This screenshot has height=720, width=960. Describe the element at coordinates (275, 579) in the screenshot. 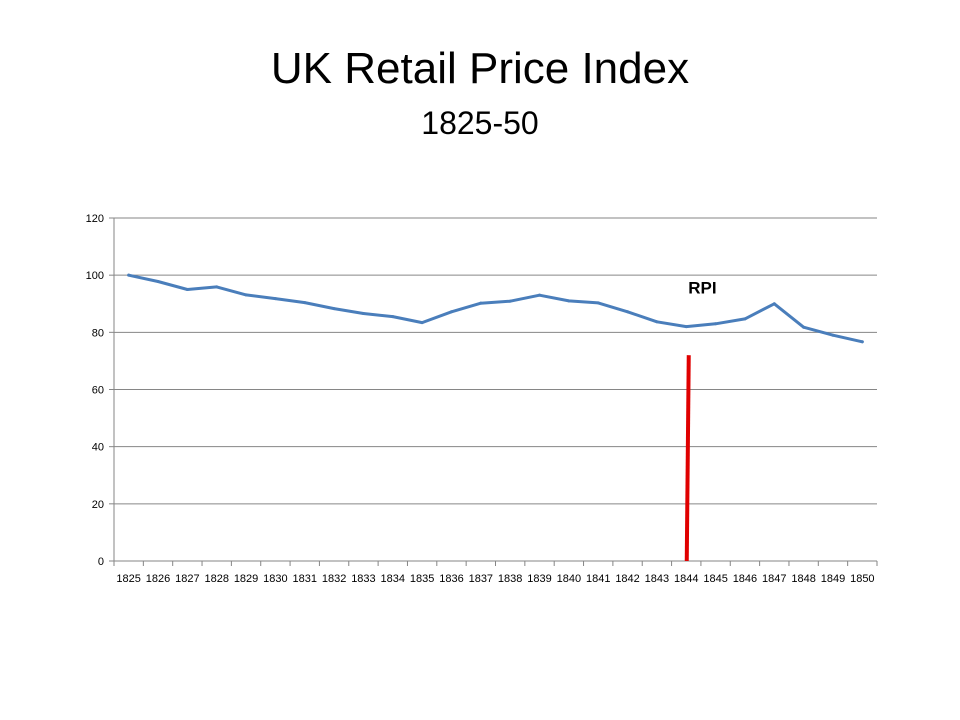

I see `x-tick-label-1830: 1830` at that location.